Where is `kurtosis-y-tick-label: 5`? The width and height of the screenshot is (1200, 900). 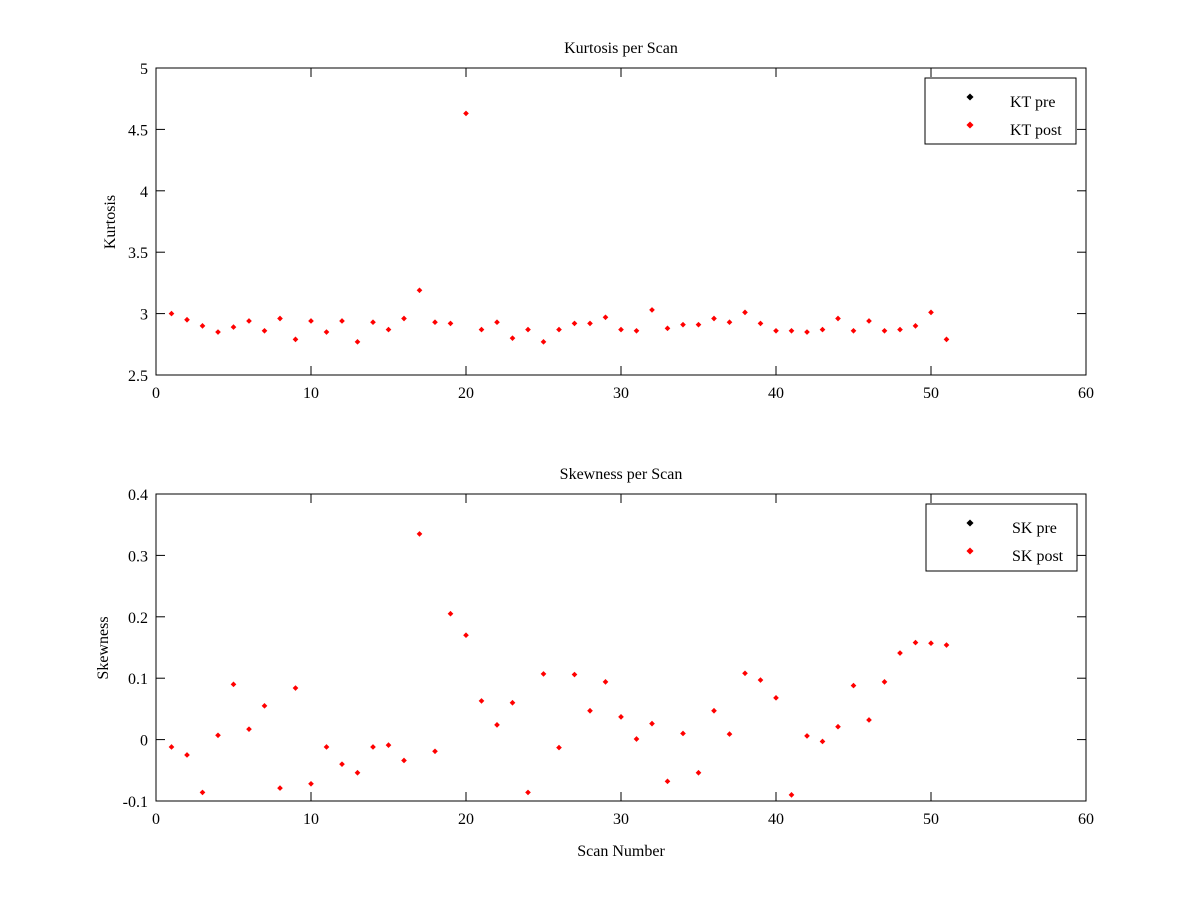
kurtosis-y-tick-label: 5 is located at coordinates (144, 69).